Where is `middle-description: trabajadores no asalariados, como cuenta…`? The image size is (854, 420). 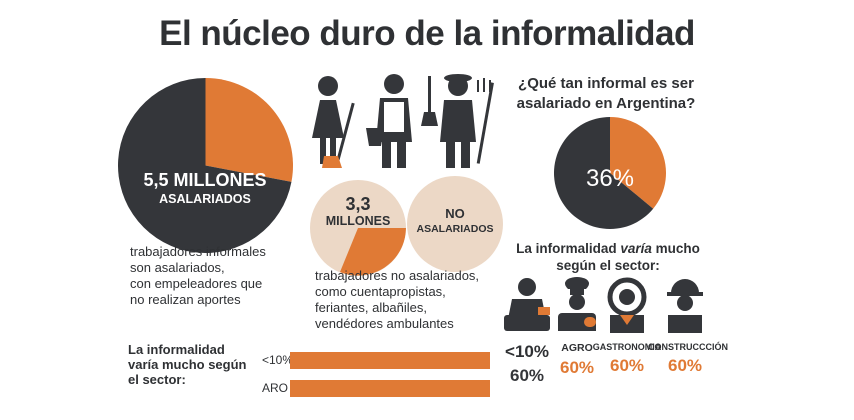 middle-description: trabajadores no asalariados, como cuenta… is located at coordinates (415, 300).